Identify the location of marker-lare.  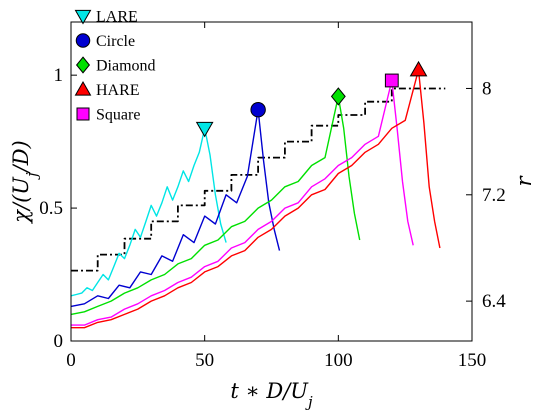
(204, 129).